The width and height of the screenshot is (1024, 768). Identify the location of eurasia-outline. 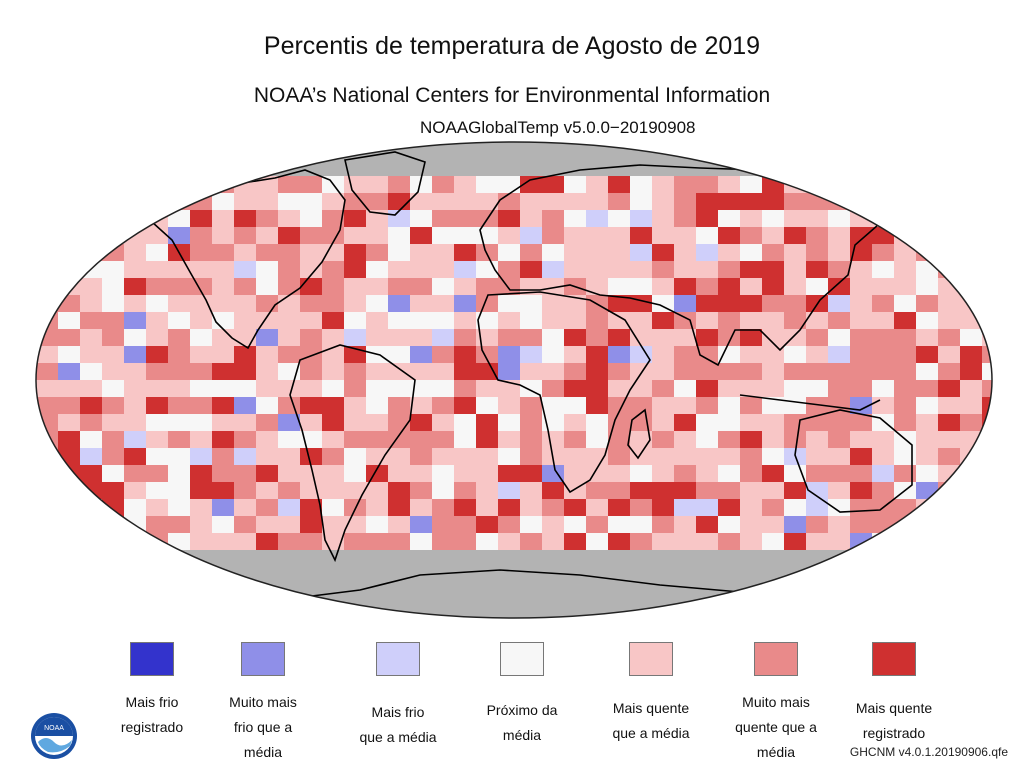
(679, 265).